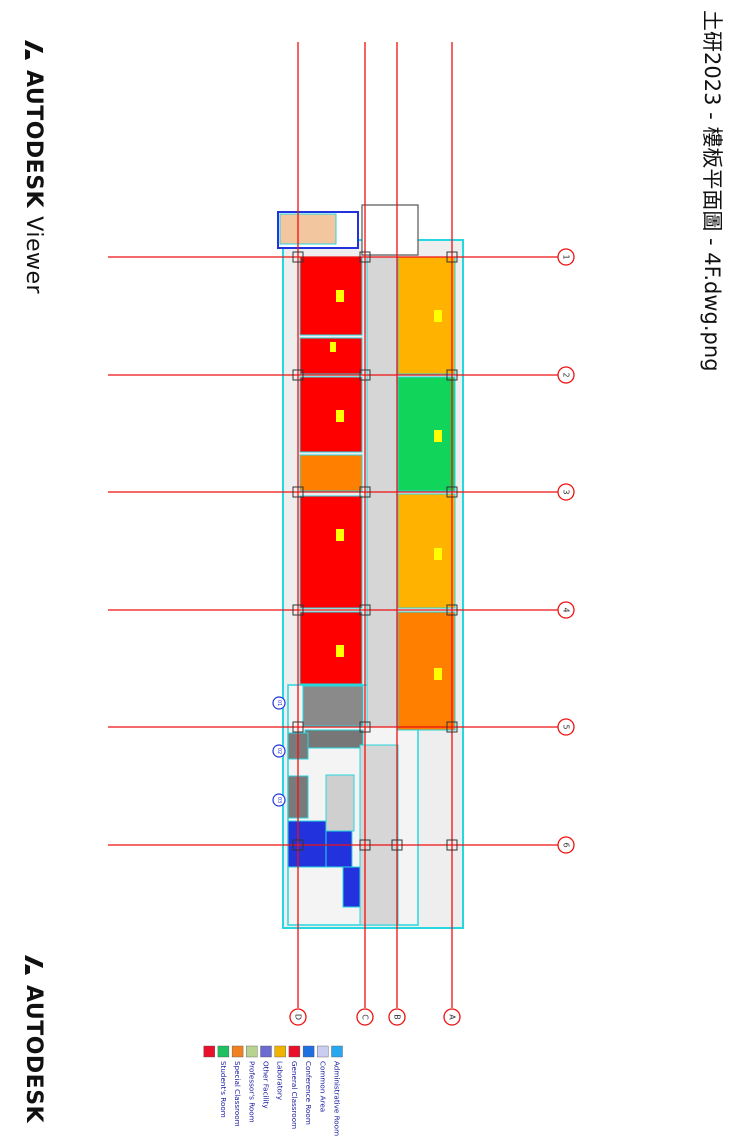  Describe the element at coordinates (33, 1039) in the screenshot. I see `autodesk-footer-brand: AUTODESK` at that location.